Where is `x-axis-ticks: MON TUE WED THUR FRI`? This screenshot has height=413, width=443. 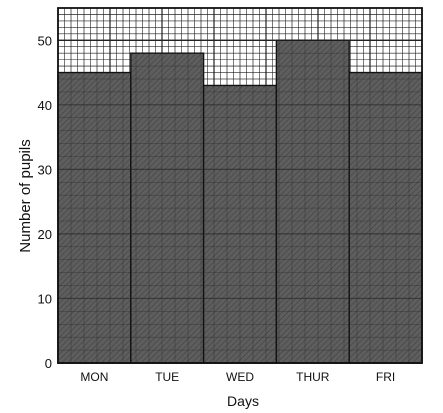
x-axis-ticks: MON TUE WED THUR FRI is located at coordinates (237, 377).